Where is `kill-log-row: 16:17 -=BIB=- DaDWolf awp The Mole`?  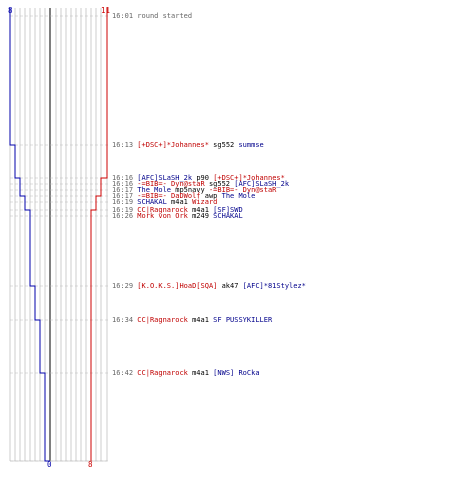
kill-log-row: 16:17 -=BIB=- DaDWolf awp The Mole is located at coordinates (183, 196).